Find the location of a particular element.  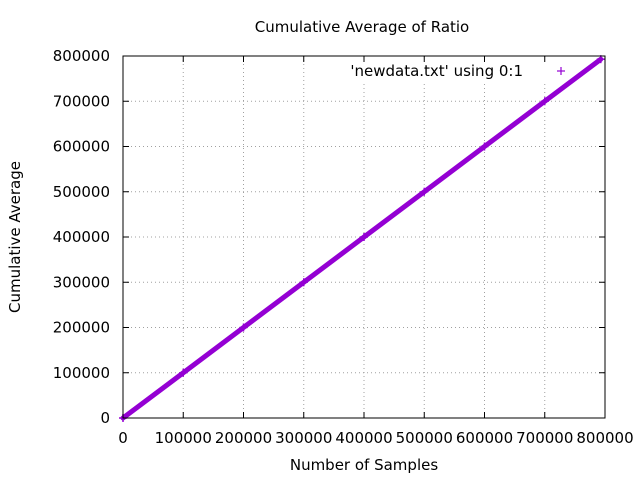

x-tick-label: 200000 is located at coordinates (243, 438).